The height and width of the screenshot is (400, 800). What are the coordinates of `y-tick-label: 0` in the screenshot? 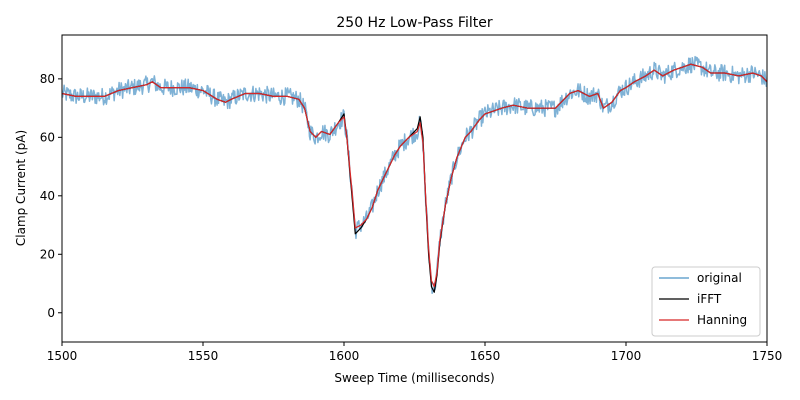 It's located at (51, 313).